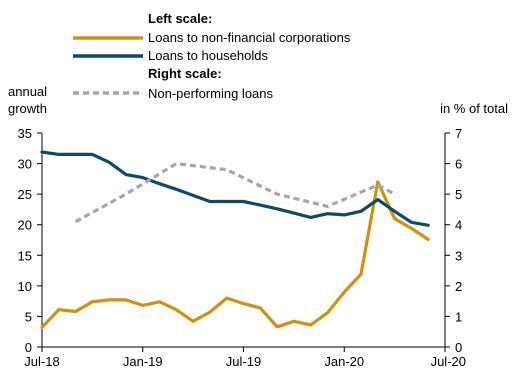 The image size is (514, 372). What do you see at coordinates (27, 91) in the screenshot?
I see `y-left-label-line1: annual` at bounding box center [27, 91].